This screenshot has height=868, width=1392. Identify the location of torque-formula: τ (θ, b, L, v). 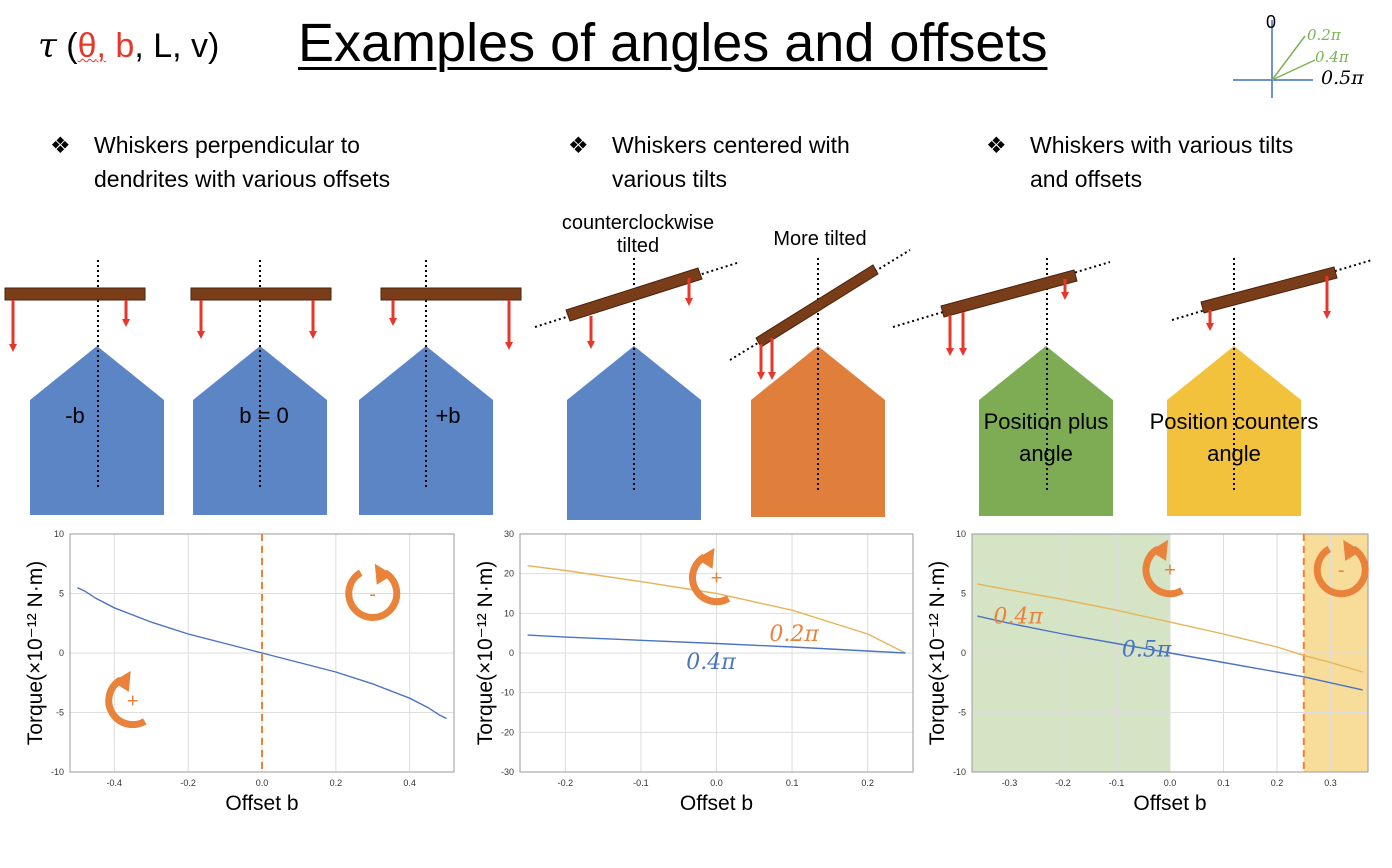
(128, 46).